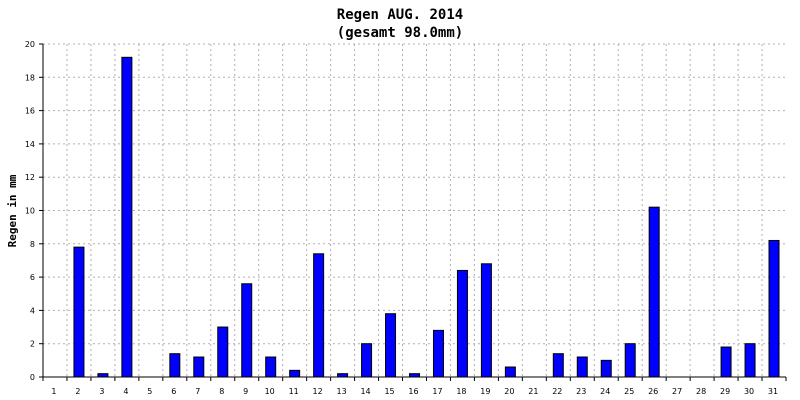 The image size is (800, 400). Describe the element at coordinates (389, 391) in the screenshot. I see `x-tick-label: 15` at that location.